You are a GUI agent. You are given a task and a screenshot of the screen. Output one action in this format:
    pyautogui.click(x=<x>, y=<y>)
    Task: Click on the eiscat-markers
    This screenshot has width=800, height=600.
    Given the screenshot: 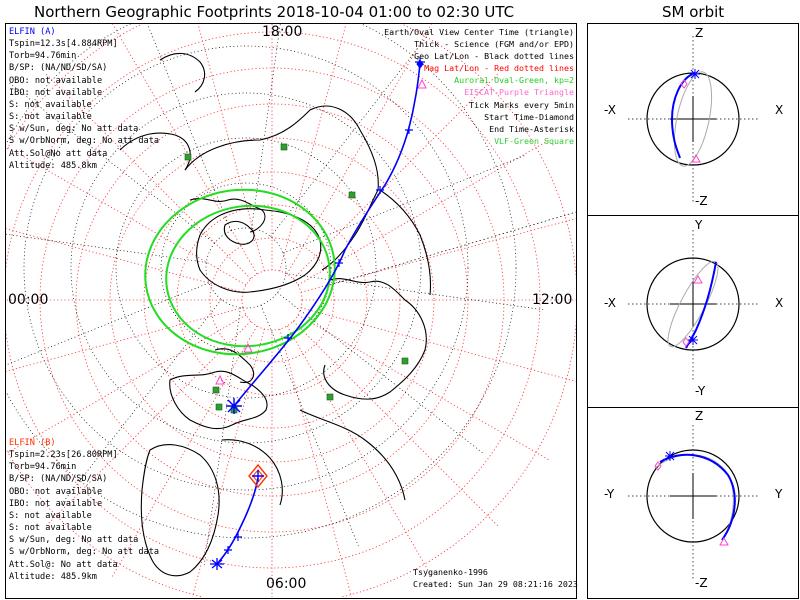 What is the action you would take?
    pyautogui.click(x=321, y=231)
    